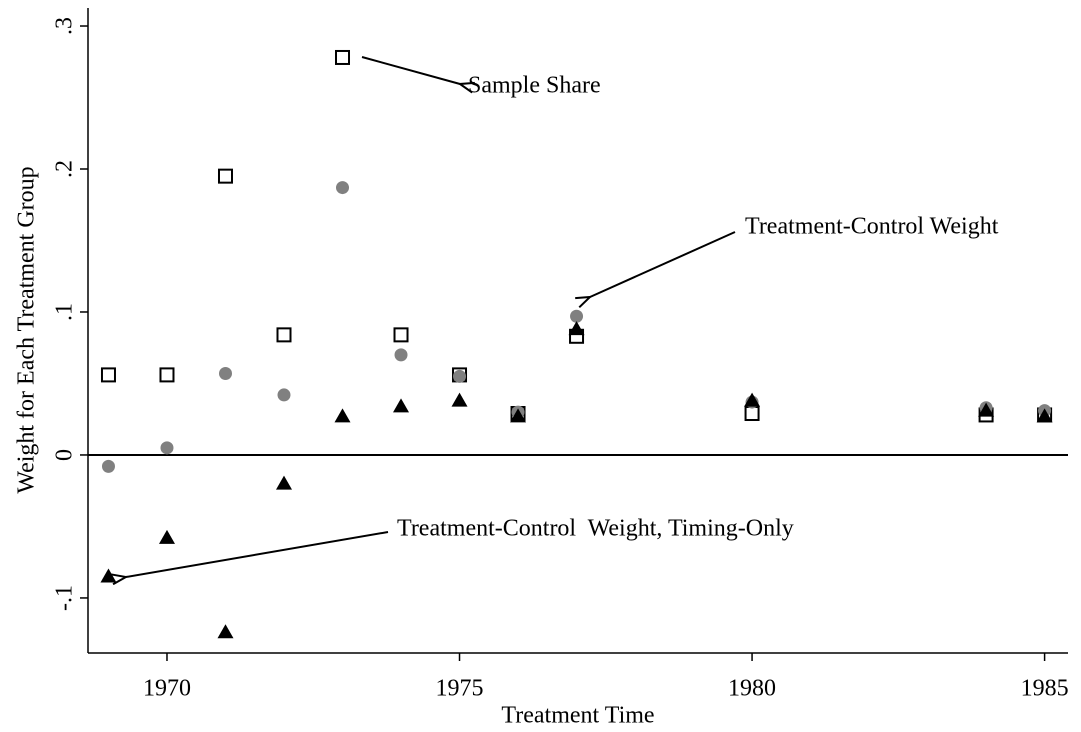 The width and height of the screenshot is (1081, 732). I want to click on x-tick-label: 1980, so click(752, 689).